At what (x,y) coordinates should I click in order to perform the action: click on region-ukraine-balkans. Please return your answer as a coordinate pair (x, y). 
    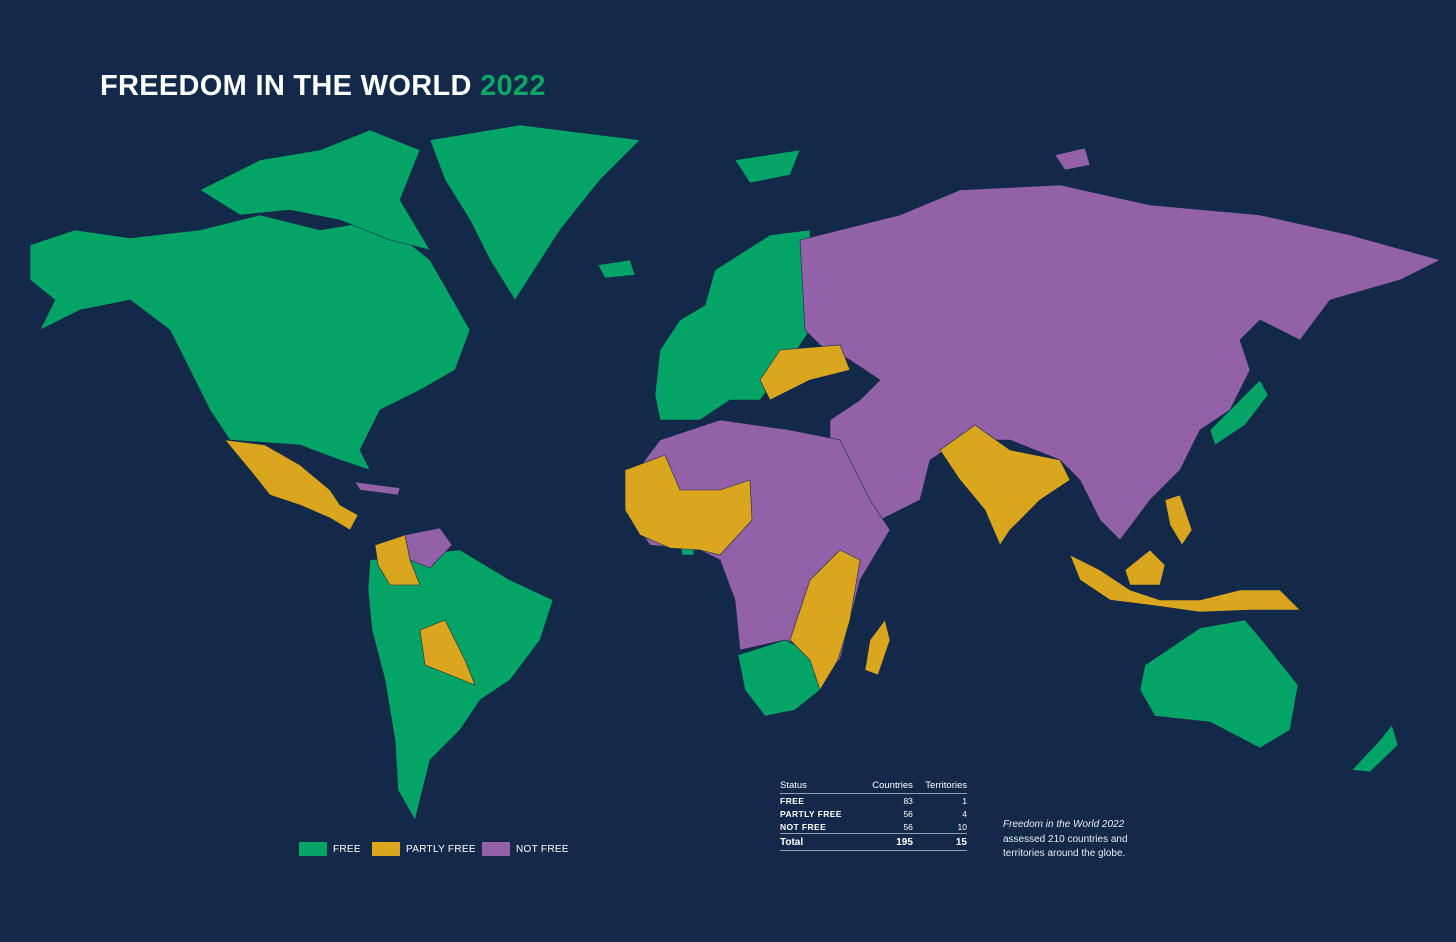
    Looking at the image, I should click on (805, 372).